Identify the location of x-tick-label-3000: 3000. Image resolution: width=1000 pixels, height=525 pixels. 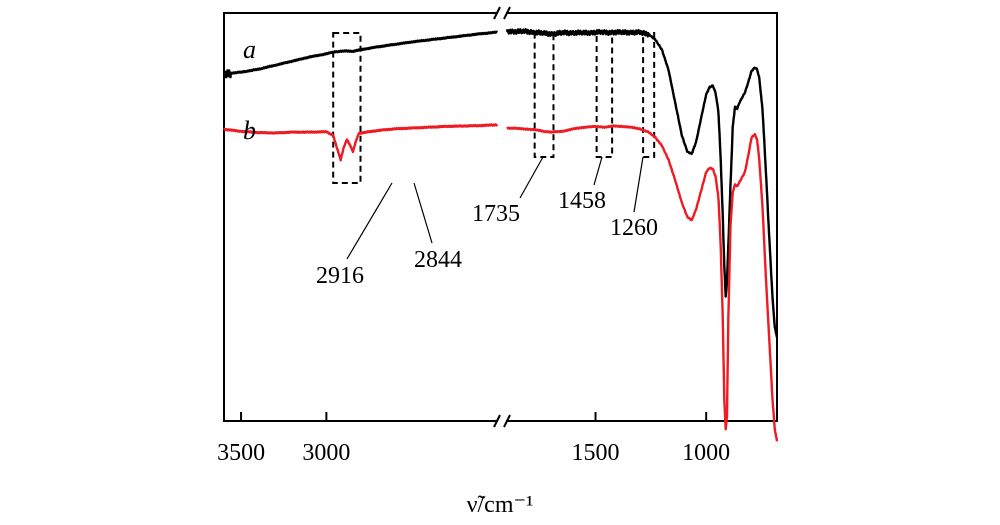
(326, 453).